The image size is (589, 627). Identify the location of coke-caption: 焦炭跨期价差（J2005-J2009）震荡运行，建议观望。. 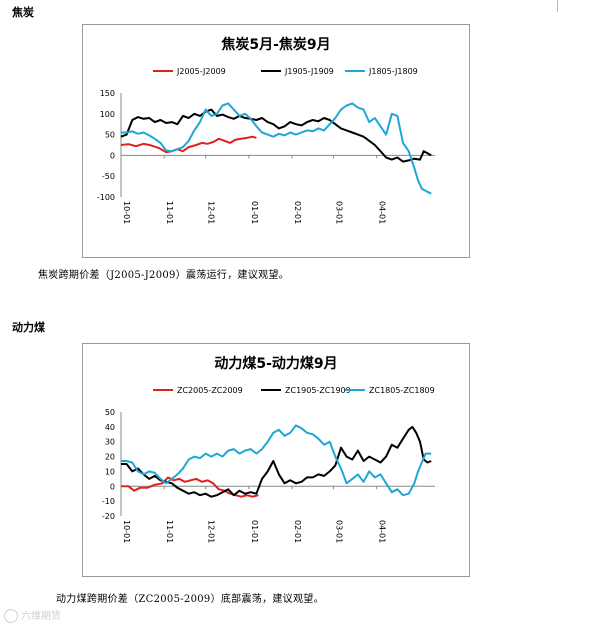
(163, 275).